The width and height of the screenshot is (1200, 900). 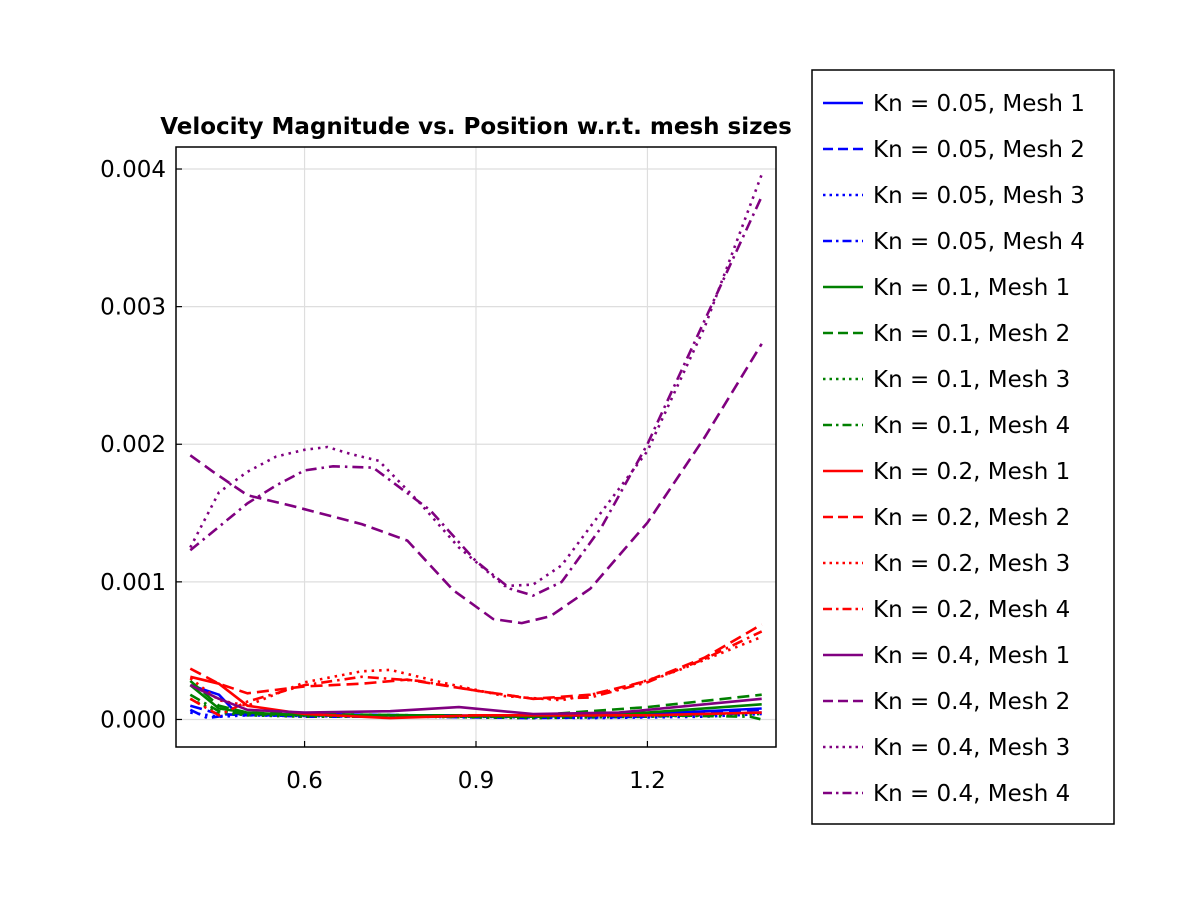 I want to click on legend-entry-label: Kn = 0.05, Mesh 2, so click(x=979, y=150).